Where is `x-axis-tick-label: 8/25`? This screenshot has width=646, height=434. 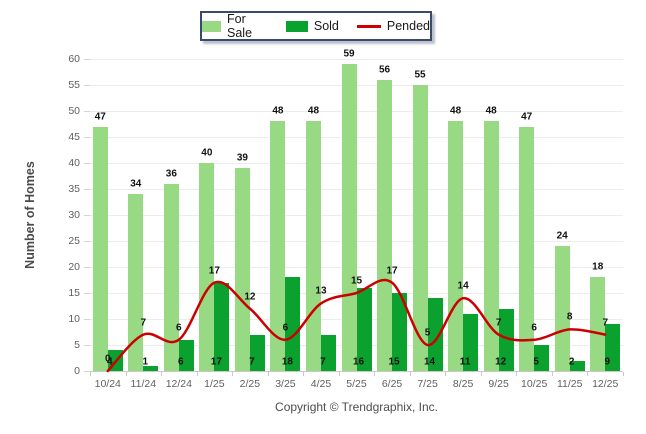 x-axis-tick-label: 8/25 is located at coordinates (463, 384).